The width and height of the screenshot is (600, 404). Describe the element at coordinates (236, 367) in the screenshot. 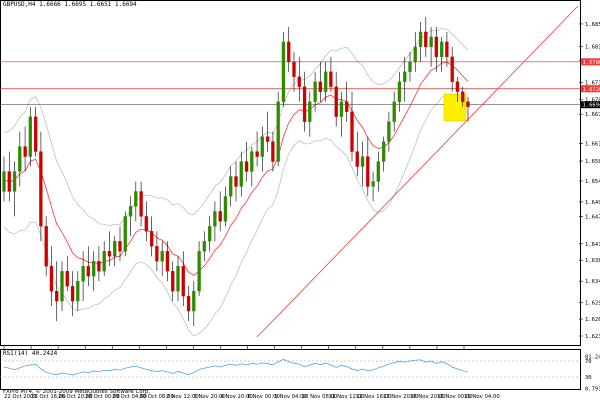

I see `rsi-line` at that location.